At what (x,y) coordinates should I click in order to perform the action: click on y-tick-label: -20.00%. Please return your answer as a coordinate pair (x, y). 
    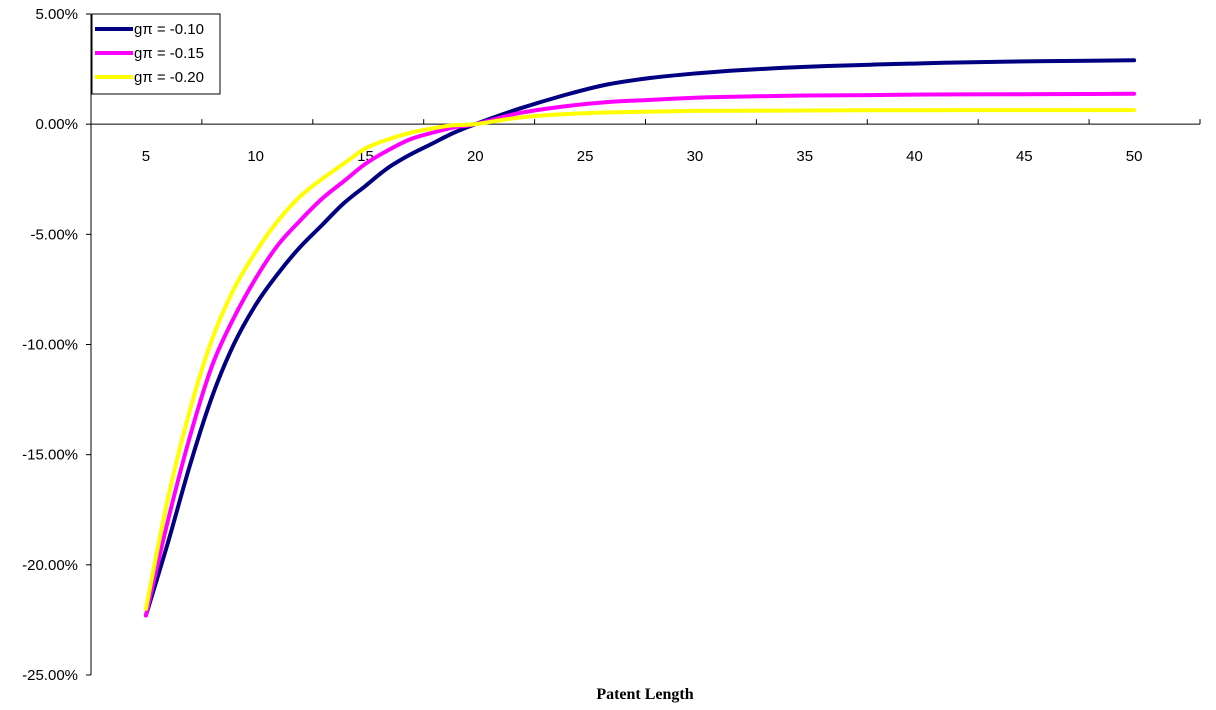
    Looking at the image, I should click on (50, 565).